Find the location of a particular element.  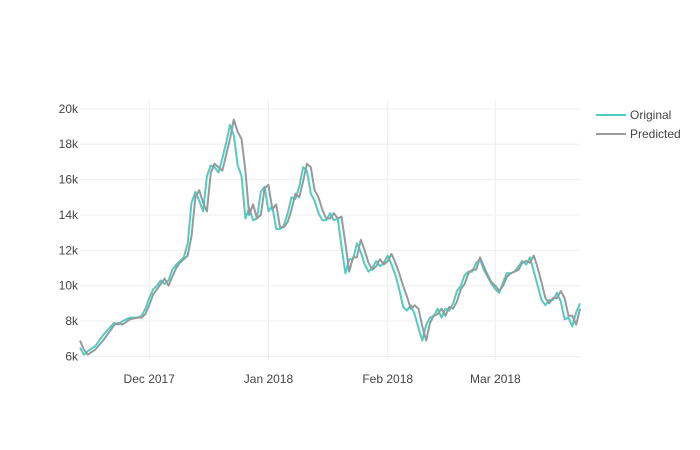

y-tick-label: 10k is located at coordinates (69, 286).